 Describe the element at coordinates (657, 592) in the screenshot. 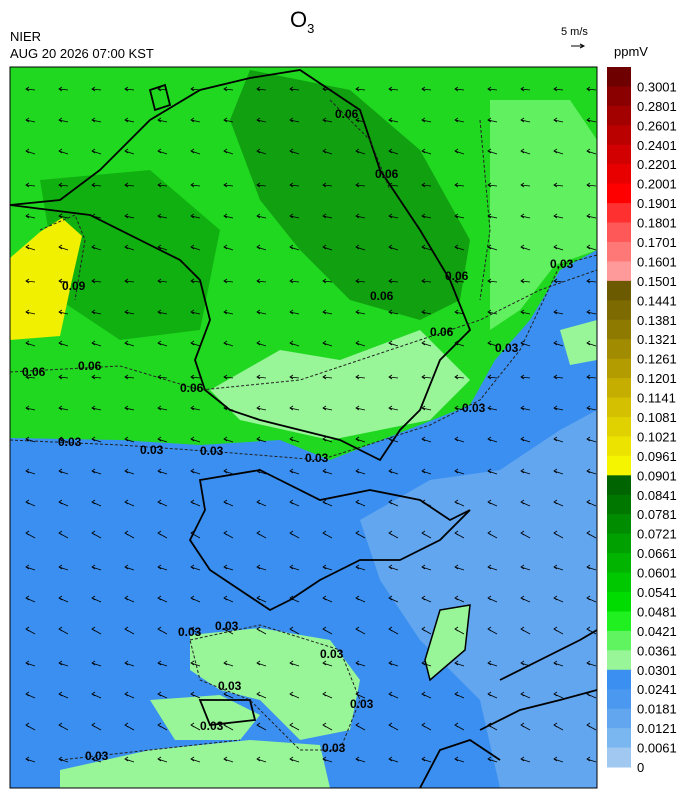

I see `colorbar-label: 0.0541` at that location.